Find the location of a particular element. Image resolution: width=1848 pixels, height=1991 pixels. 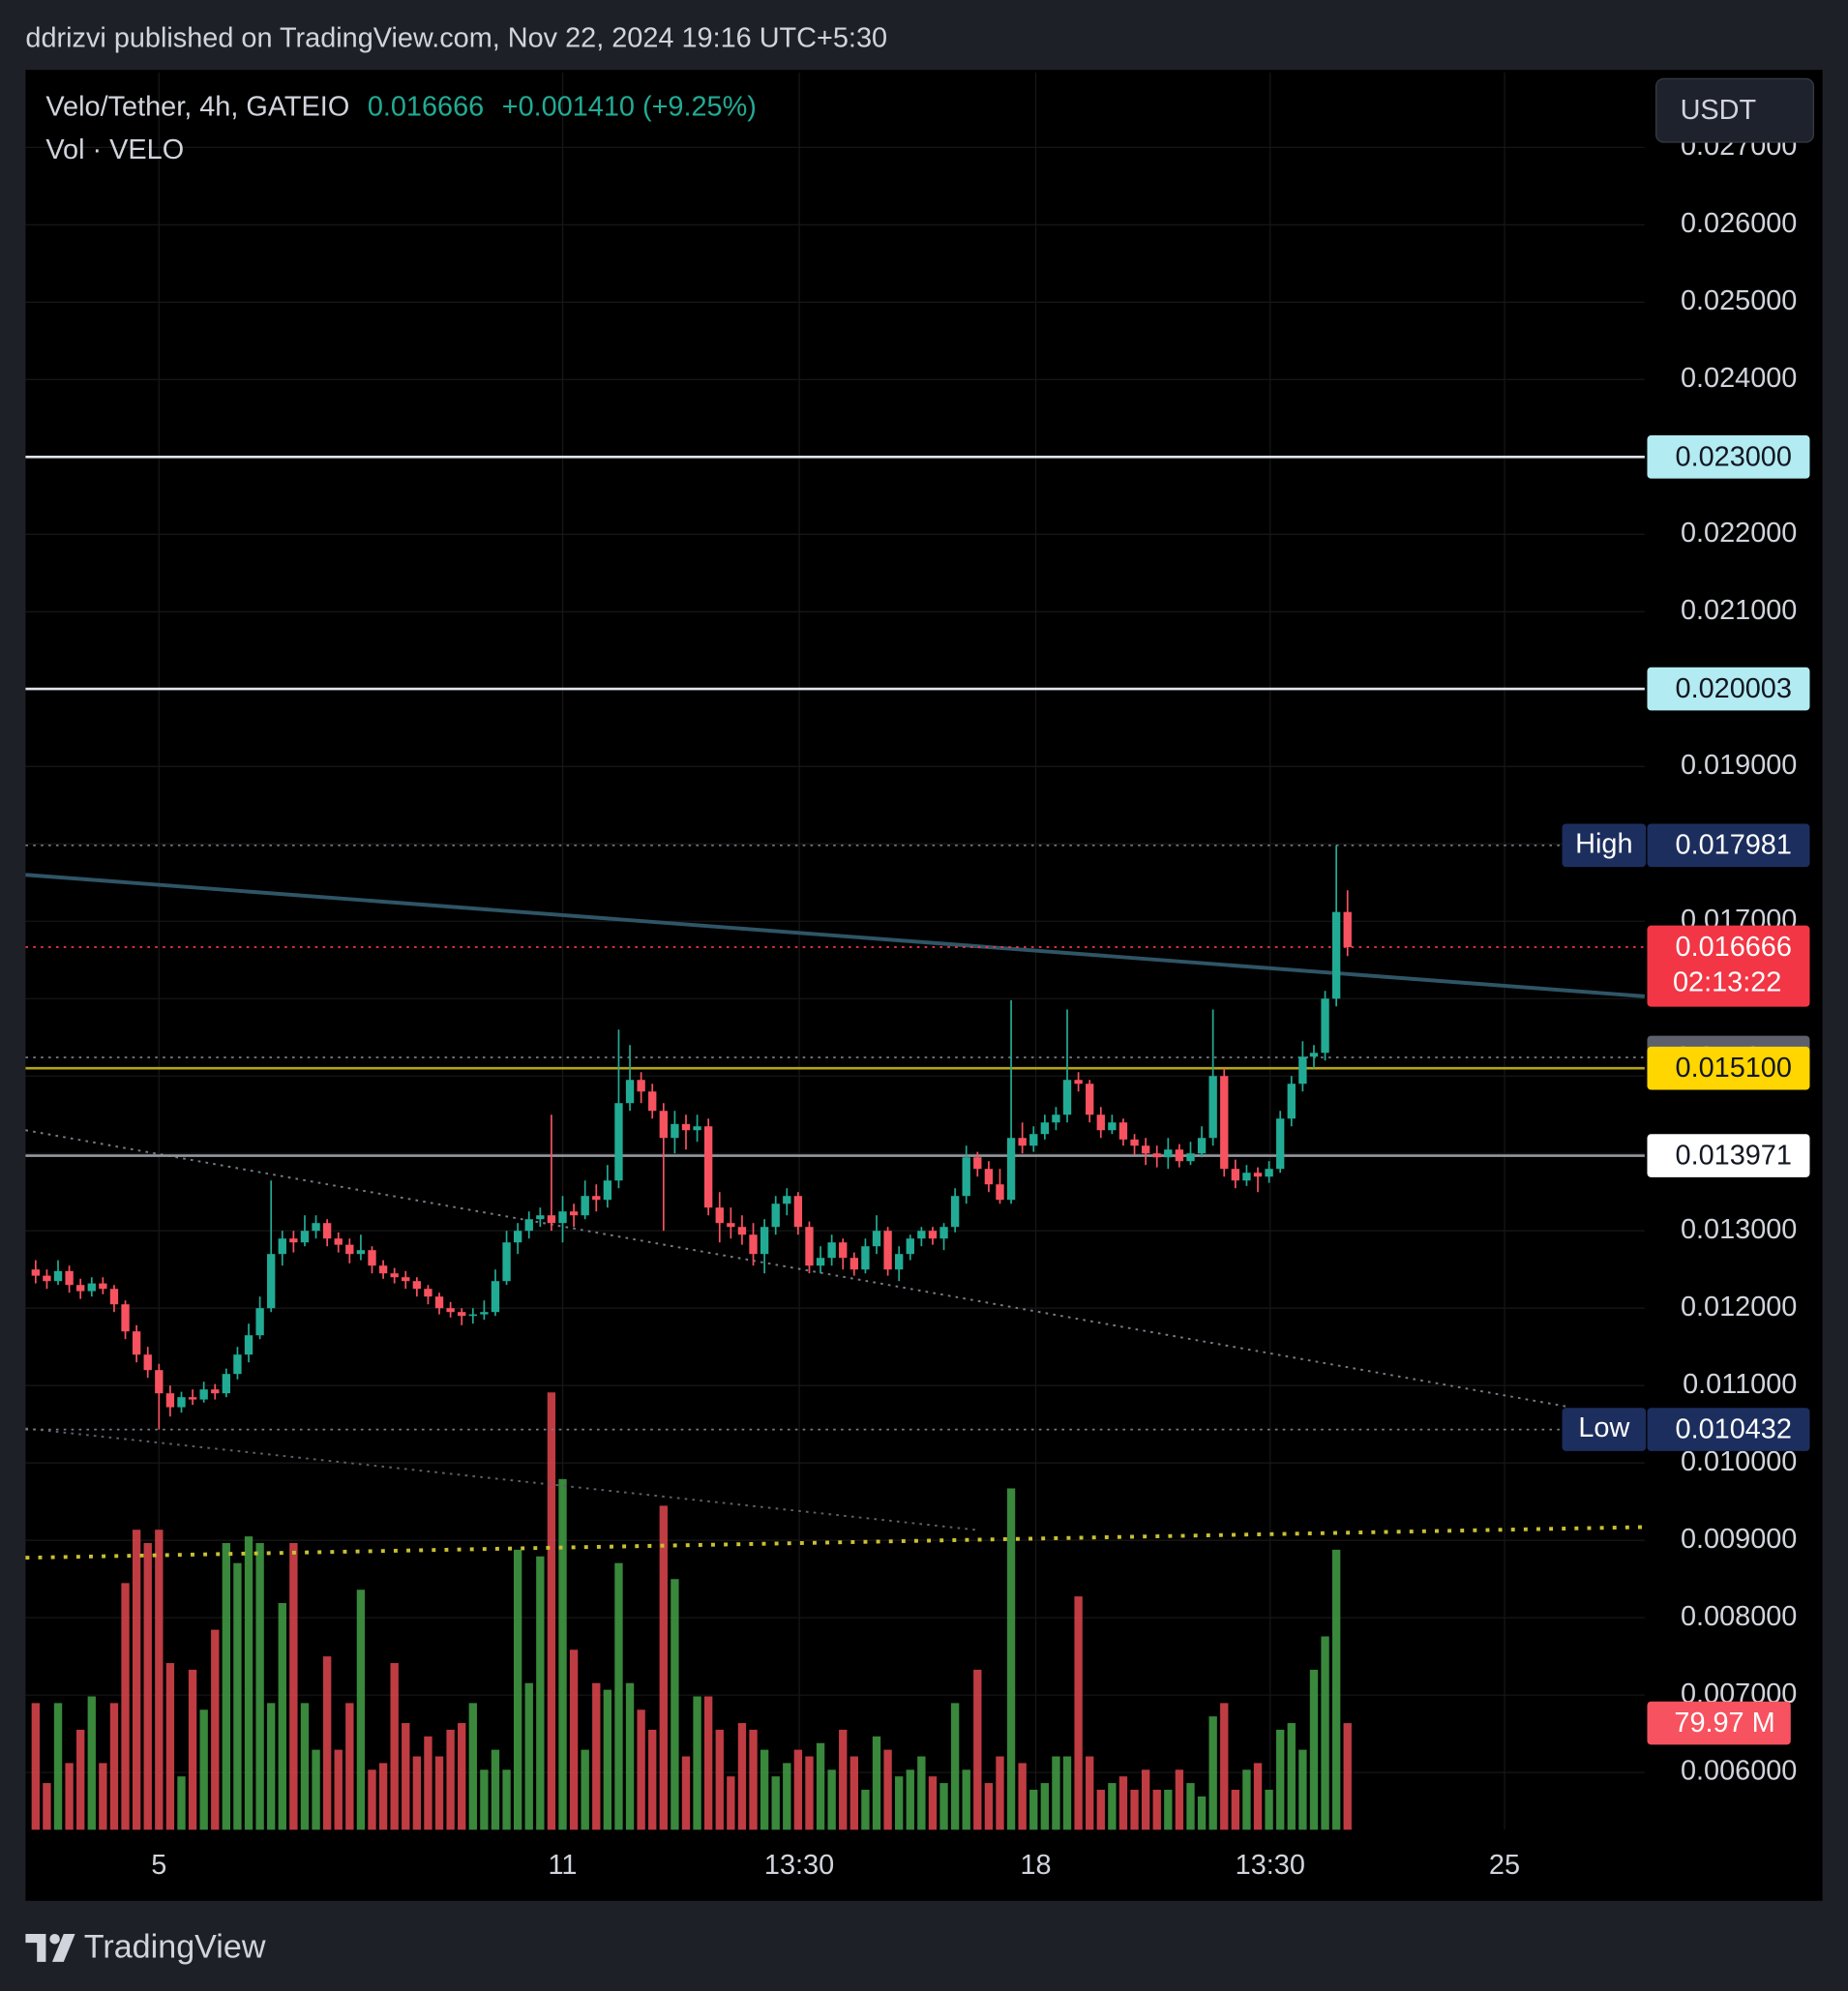

legend-change: +0.001410 (+9.25%) is located at coordinates (629, 106).